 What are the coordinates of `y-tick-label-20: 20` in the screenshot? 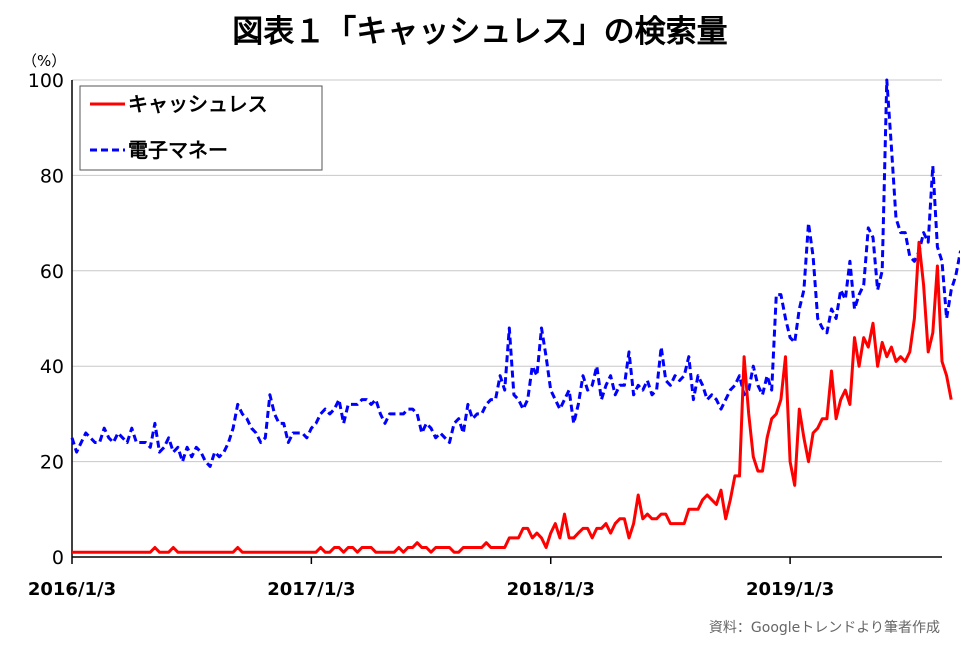 It's located at (52, 463).